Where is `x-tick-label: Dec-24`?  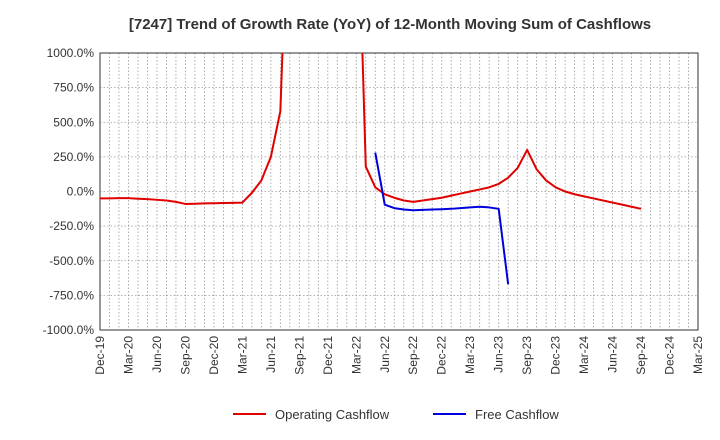 x-tick-label: Dec-24 is located at coordinates (670, 355).